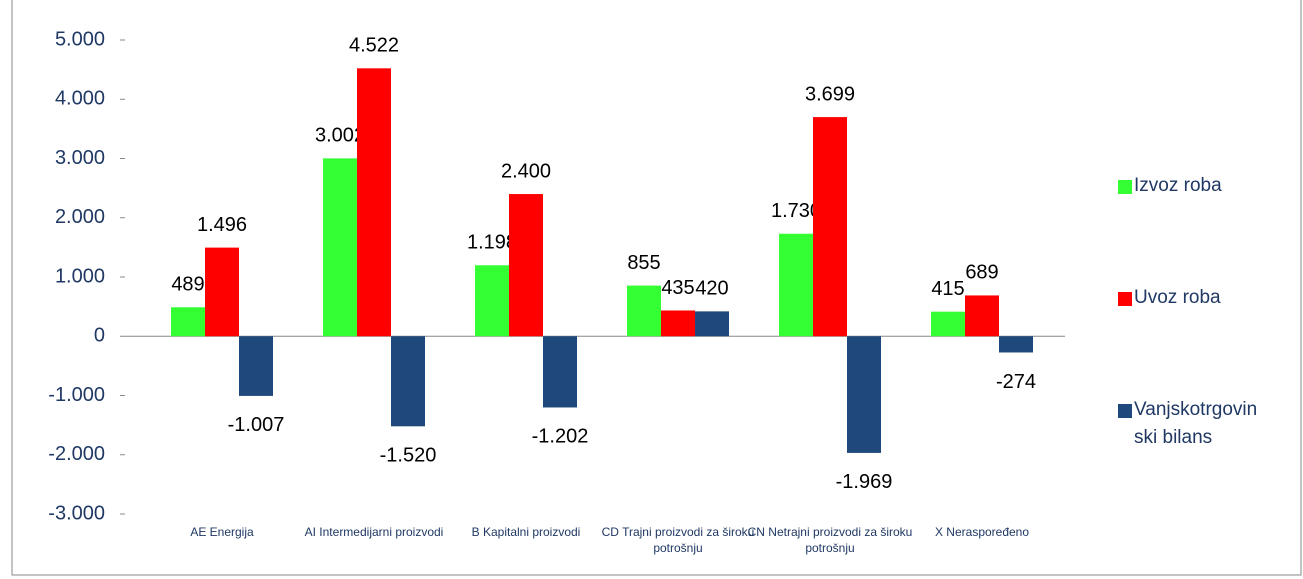 The image size is (1303, 579). Describe the element at coordinates (1177, 297) in the screenshot. I see `legend-label: Uvoz roba` at that location.